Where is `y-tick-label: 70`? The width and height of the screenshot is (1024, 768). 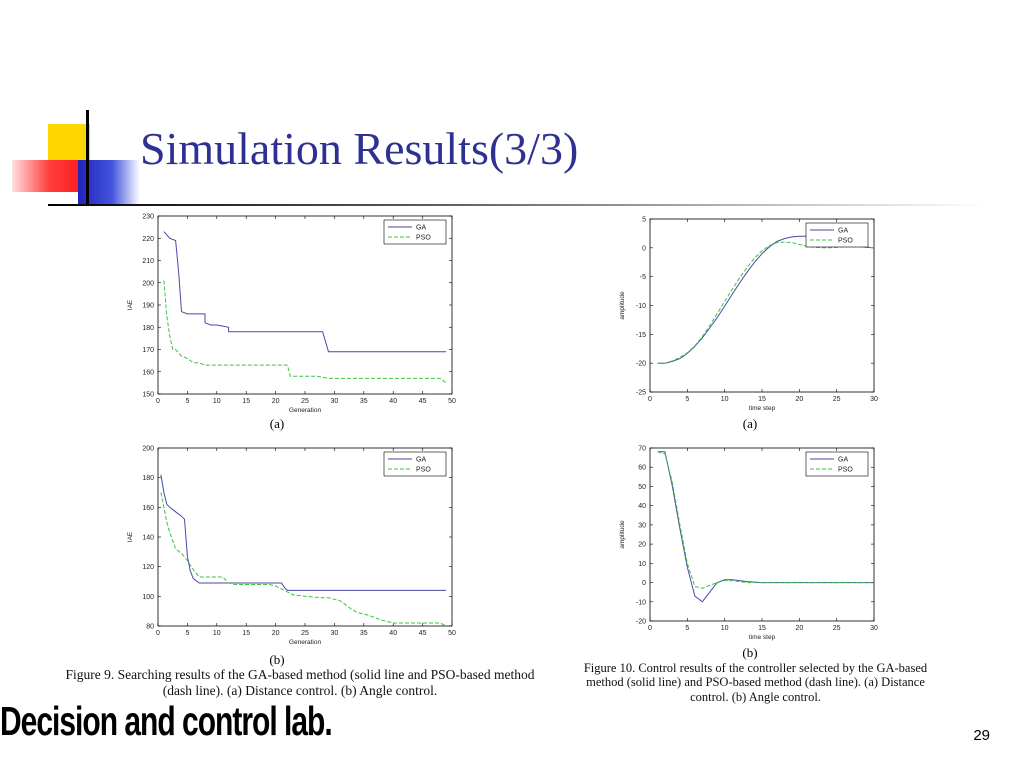 y-tick-label: 70 is located at coordinates (642, 449).